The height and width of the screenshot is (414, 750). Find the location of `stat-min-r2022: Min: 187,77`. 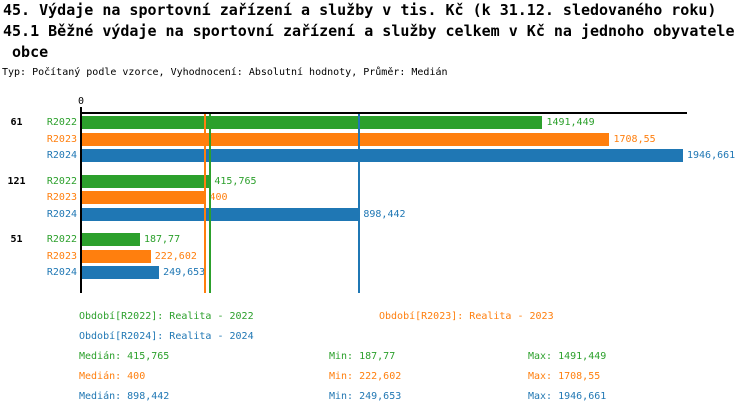

stat-min-r2022: Min: 187,77 is located at coordinates (362, 356).